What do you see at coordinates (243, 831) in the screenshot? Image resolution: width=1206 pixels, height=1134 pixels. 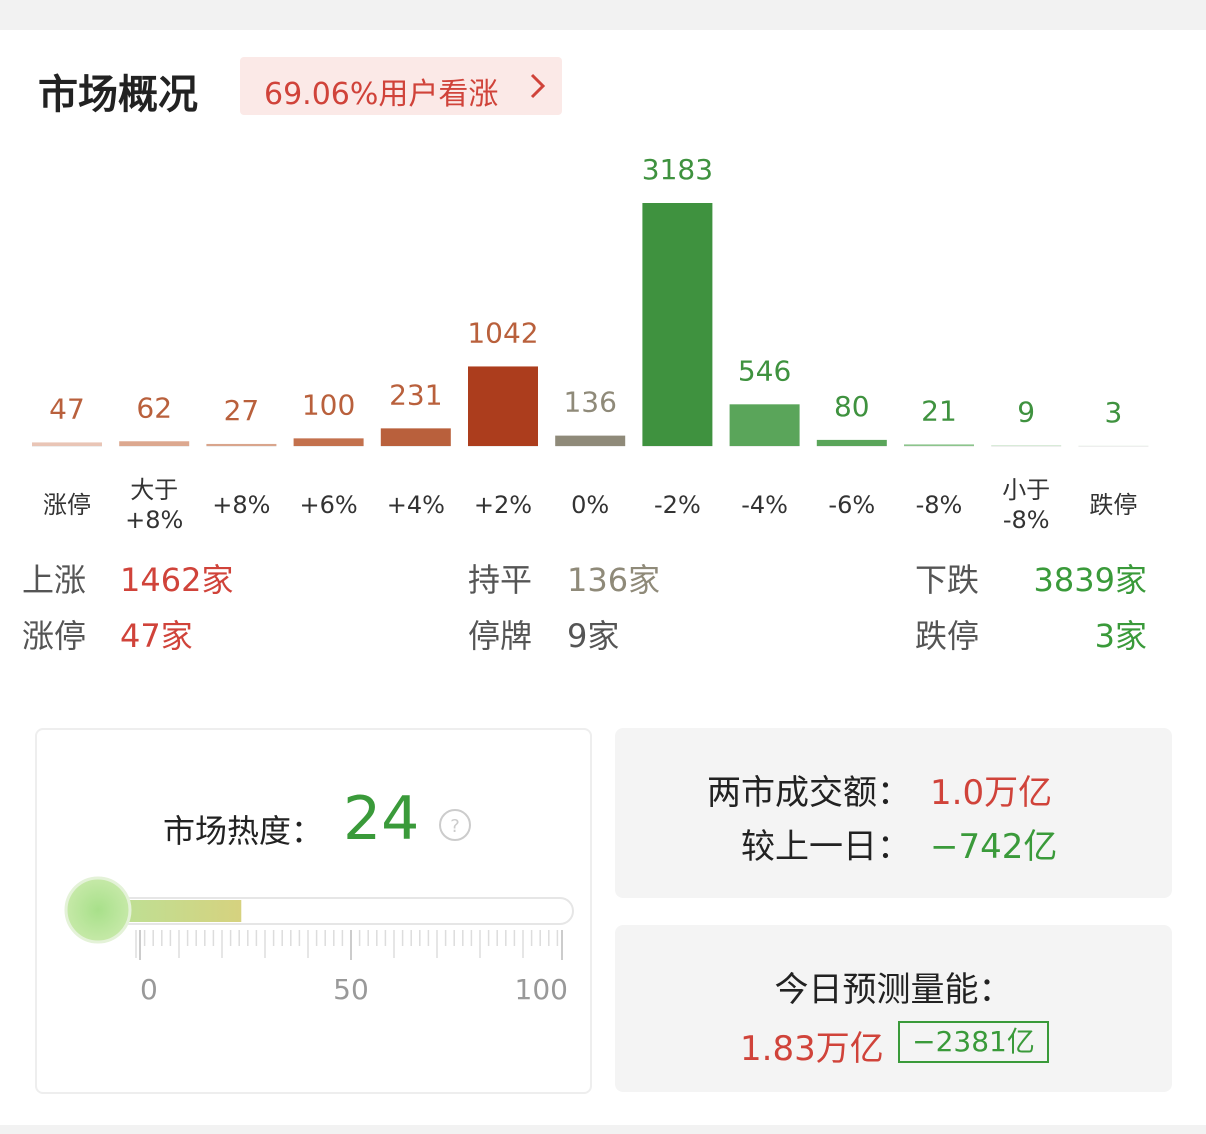 I see `heat-label: 市场热度：` at bounding box center [243, 831].